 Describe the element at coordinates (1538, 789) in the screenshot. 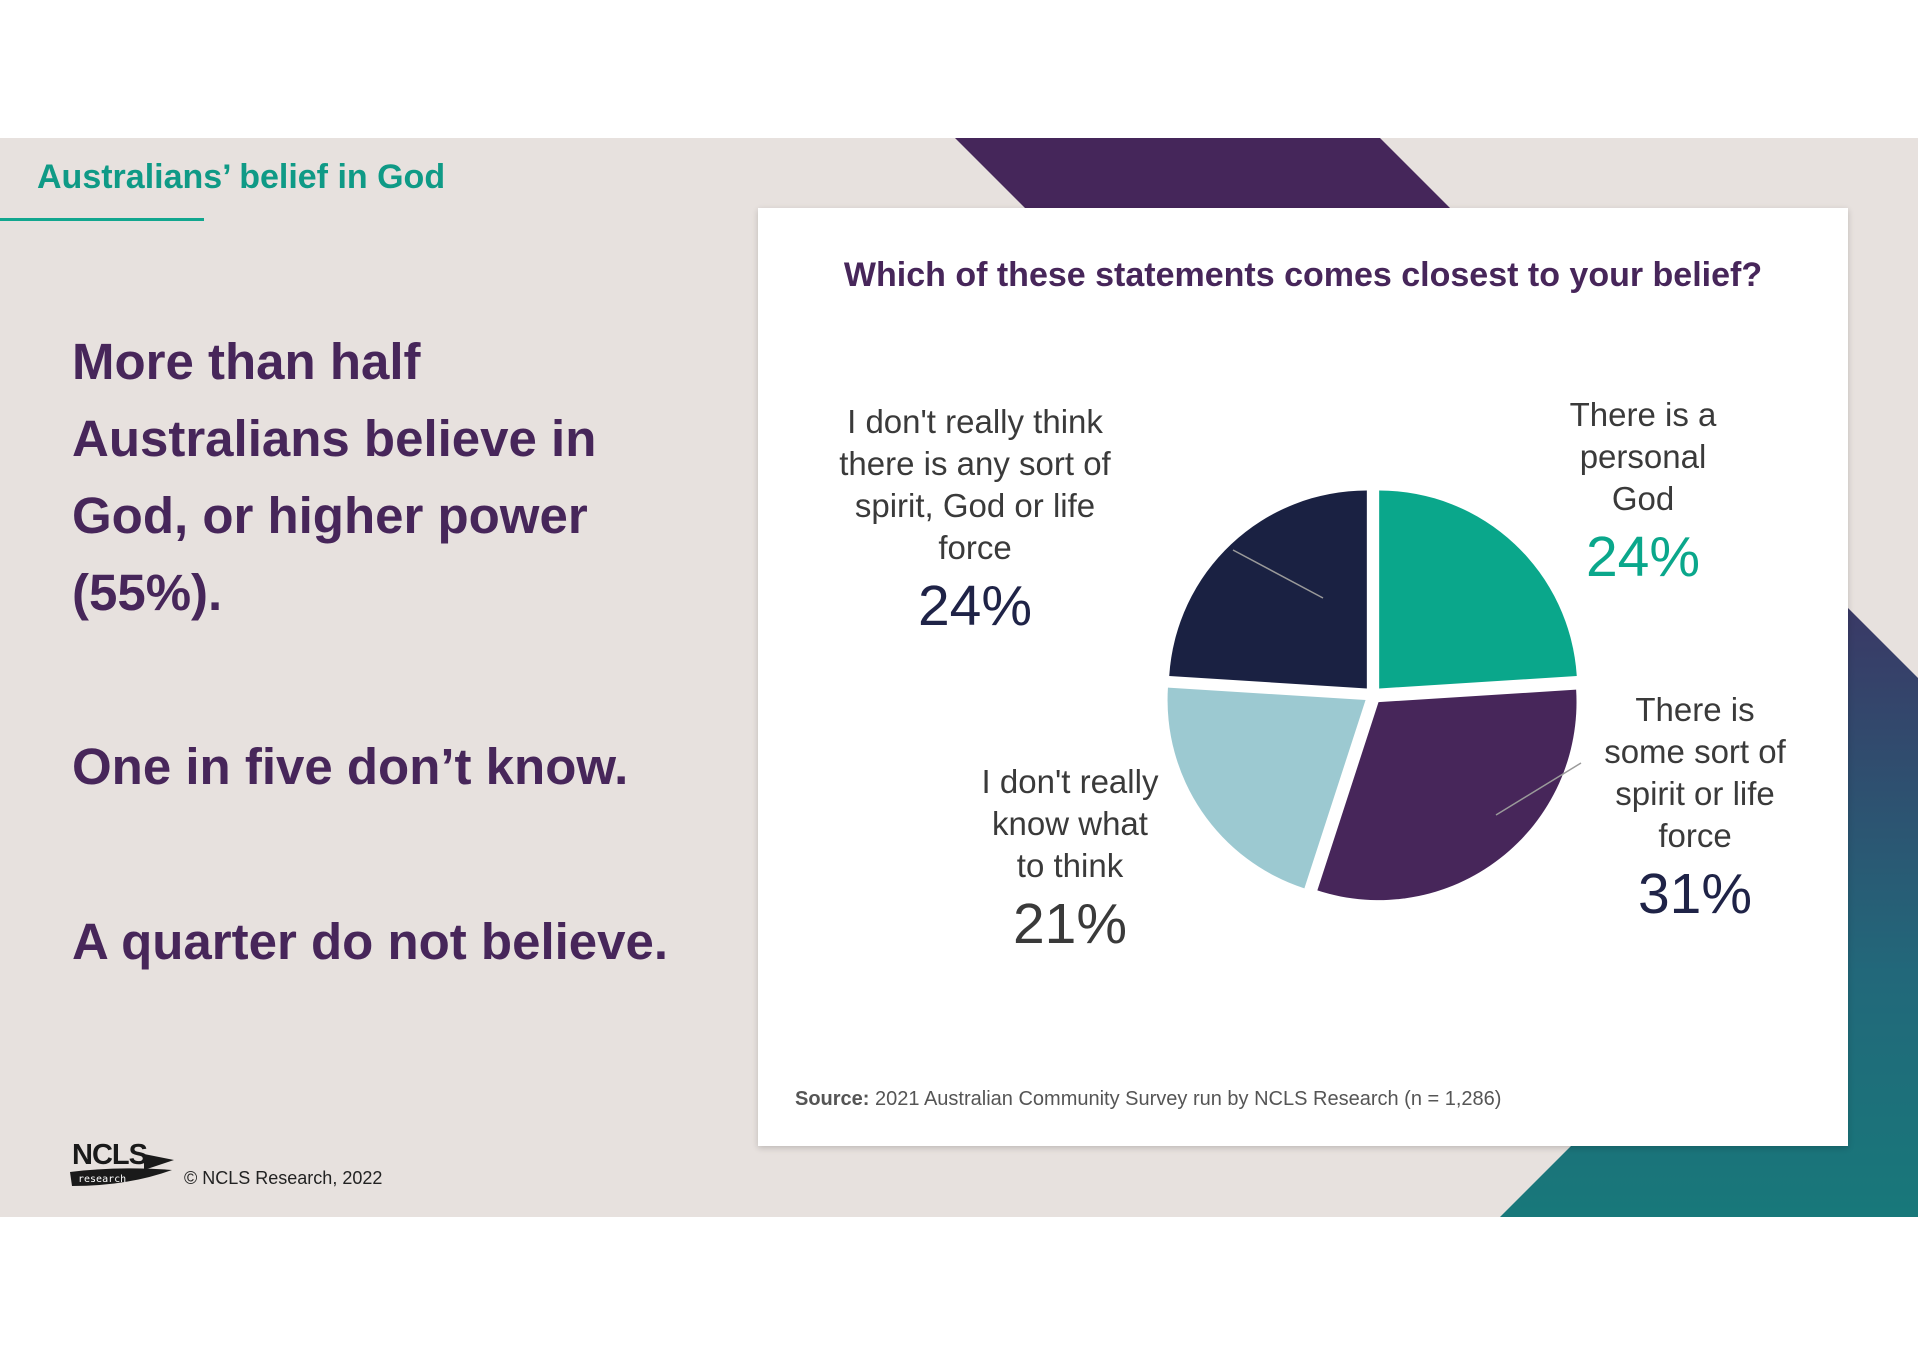

I see `leader-line-spirit` at that location.